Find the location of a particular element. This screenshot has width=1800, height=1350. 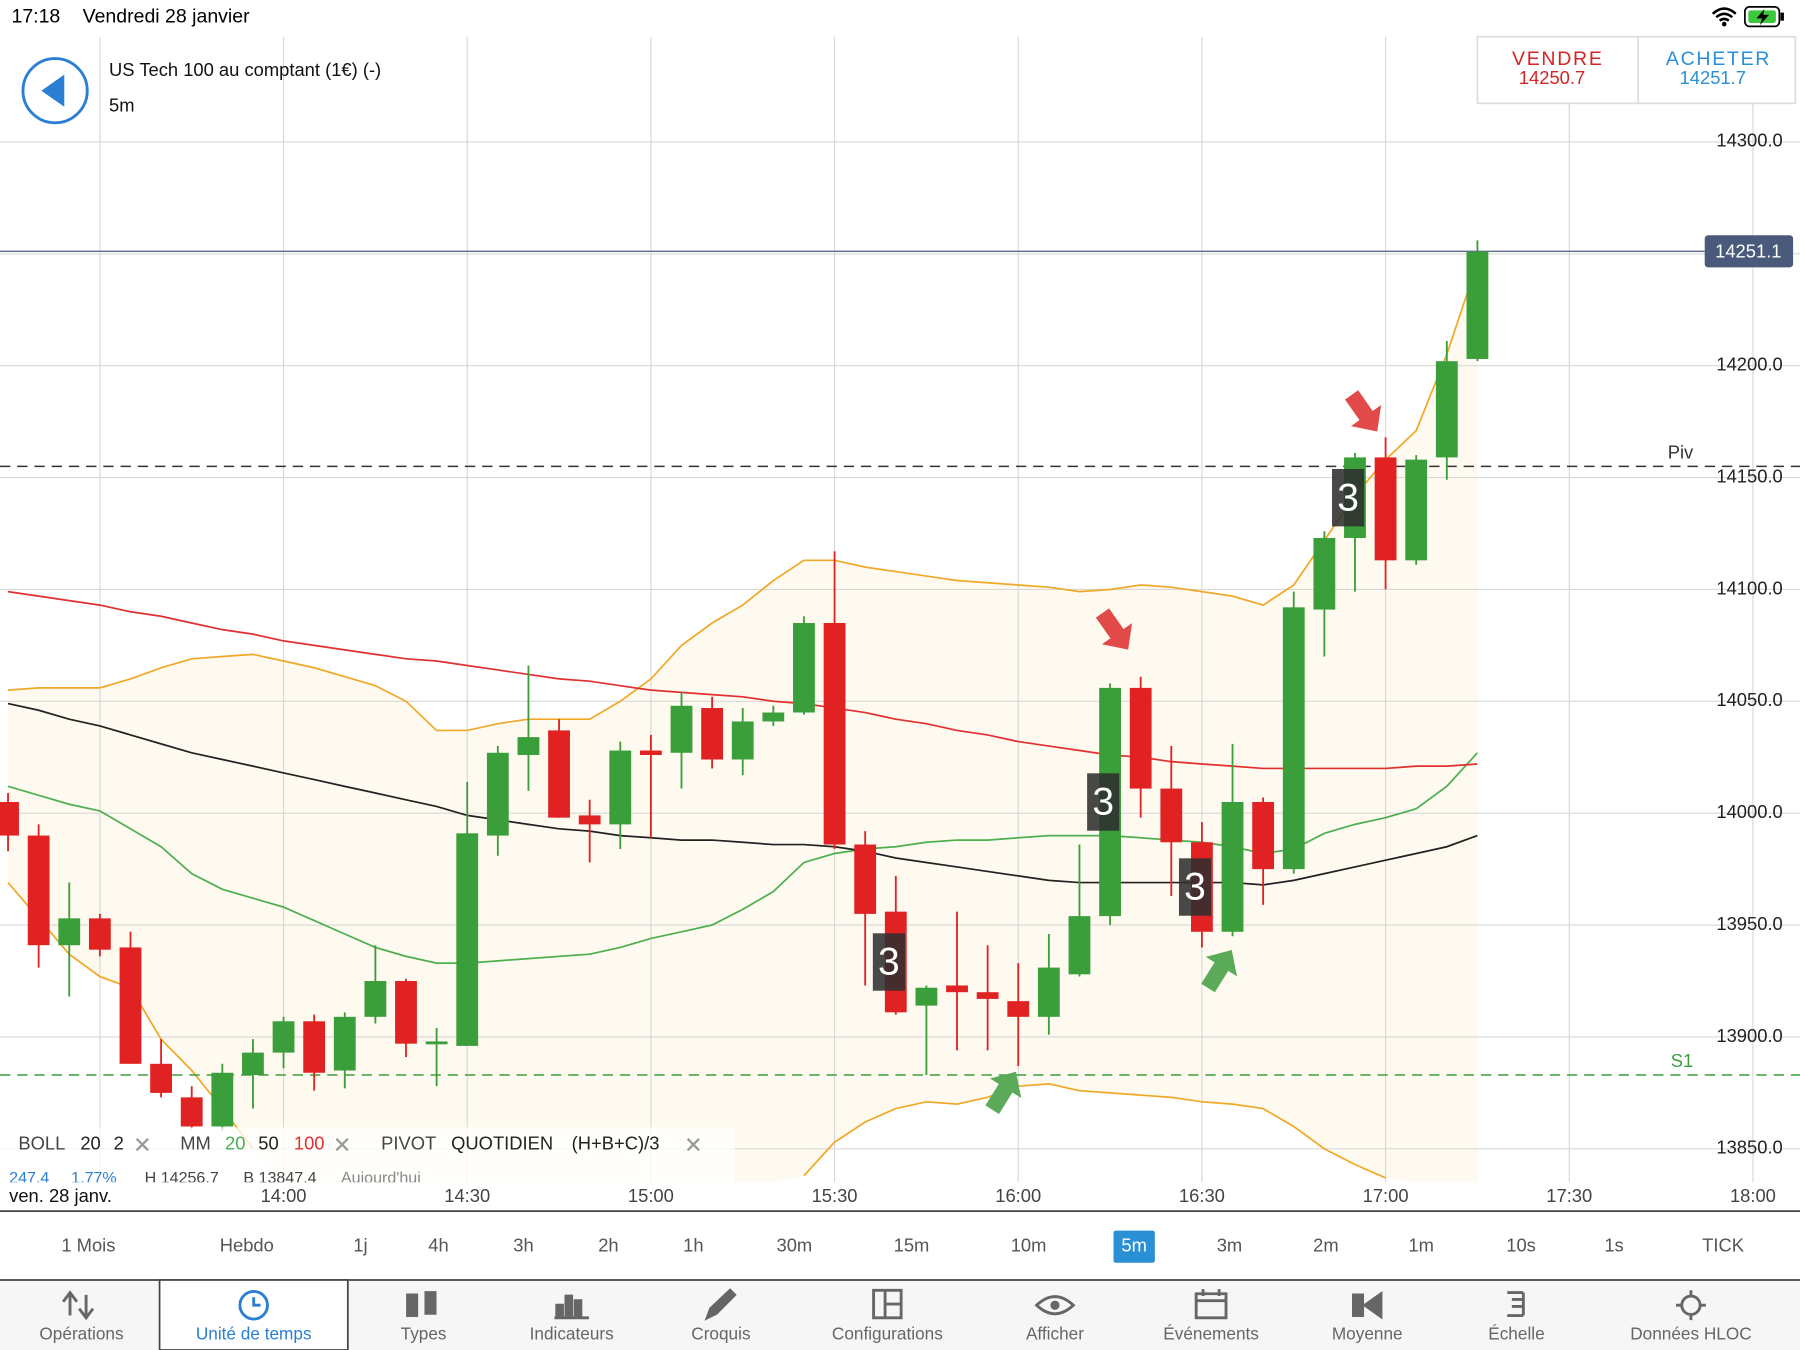

battery-bolt is located at coordinates (1763, 17).